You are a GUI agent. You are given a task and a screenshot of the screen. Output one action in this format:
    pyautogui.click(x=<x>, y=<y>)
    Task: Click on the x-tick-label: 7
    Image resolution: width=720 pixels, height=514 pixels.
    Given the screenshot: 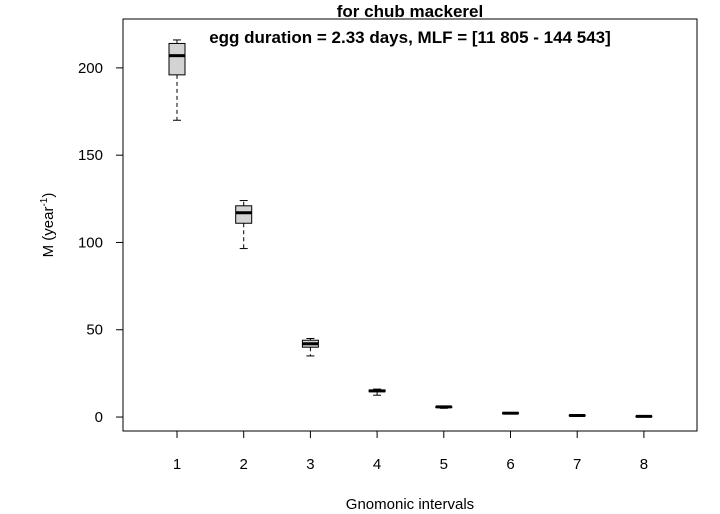 What is the action you would take?
    pyautogui.click(x=577, y=464)
    